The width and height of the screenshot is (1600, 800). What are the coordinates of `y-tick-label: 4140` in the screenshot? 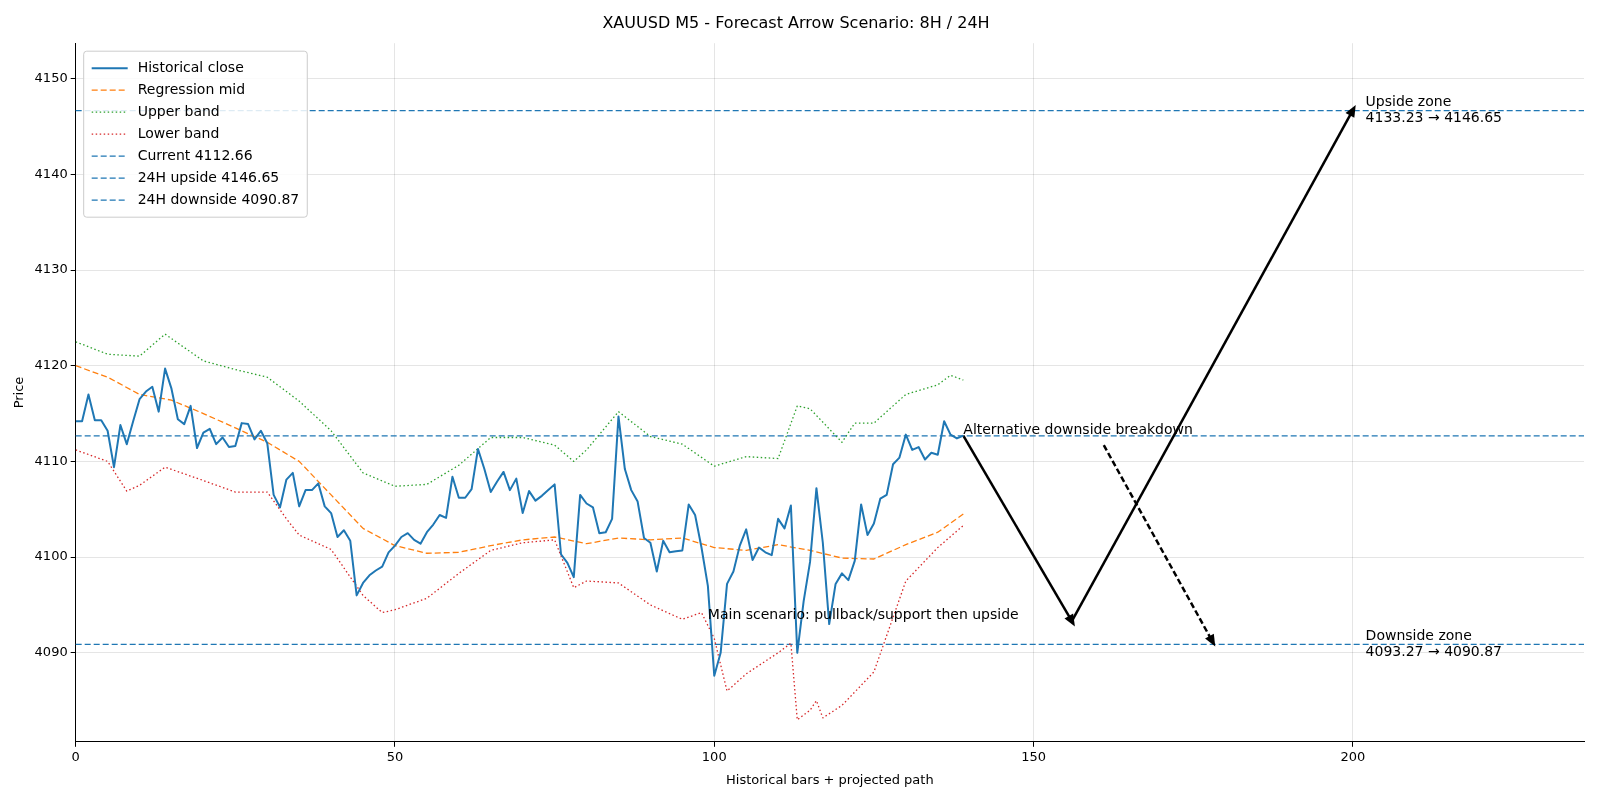 It's located at (51, 173).